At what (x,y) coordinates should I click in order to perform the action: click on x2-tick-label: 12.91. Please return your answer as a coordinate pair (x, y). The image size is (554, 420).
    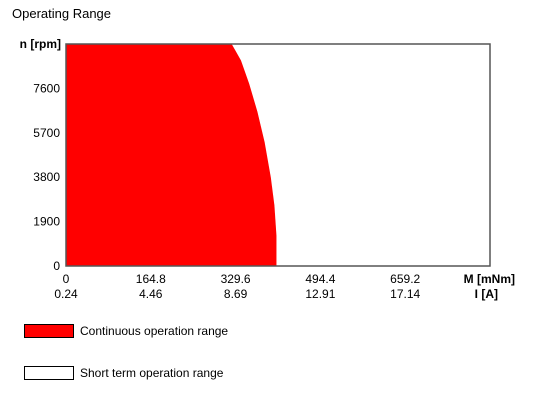
    Looking at the image, I should click on (320, 294).